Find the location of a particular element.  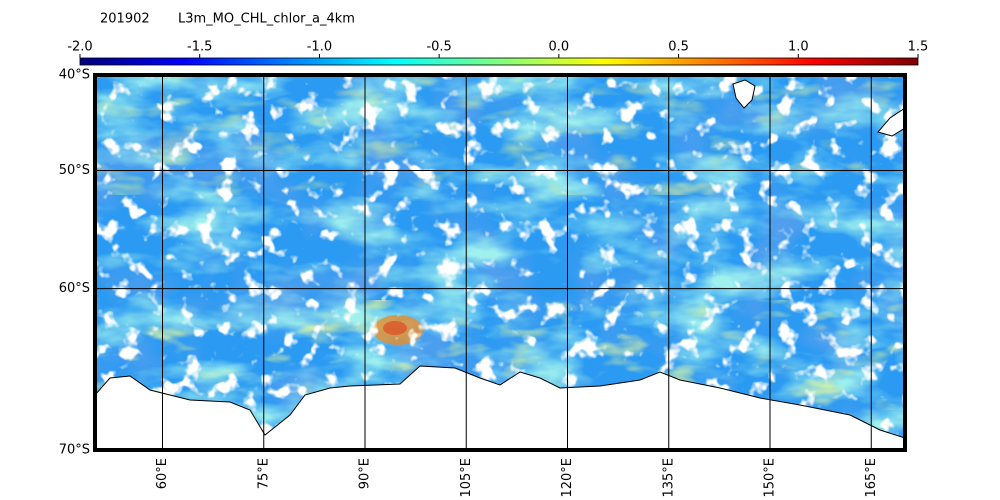

colorbar-tick-label: 0.5 is located at coordinates (678, 47).